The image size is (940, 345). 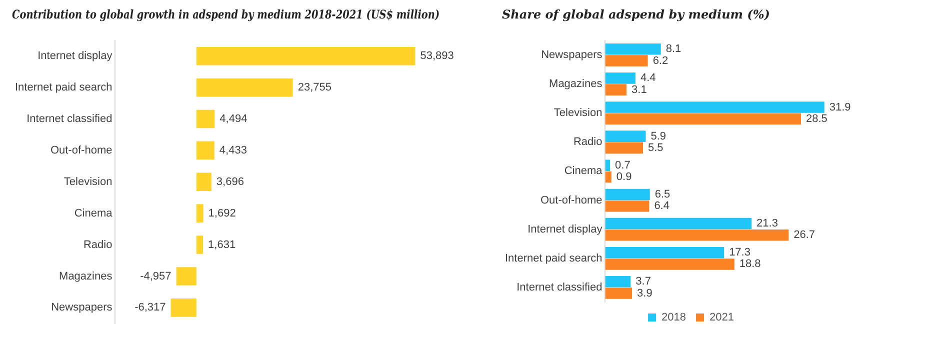 What do you see at coordinates (315, 88) in the screenshot?
I see `data-label: 23,755` at bounding box center [315, 88].